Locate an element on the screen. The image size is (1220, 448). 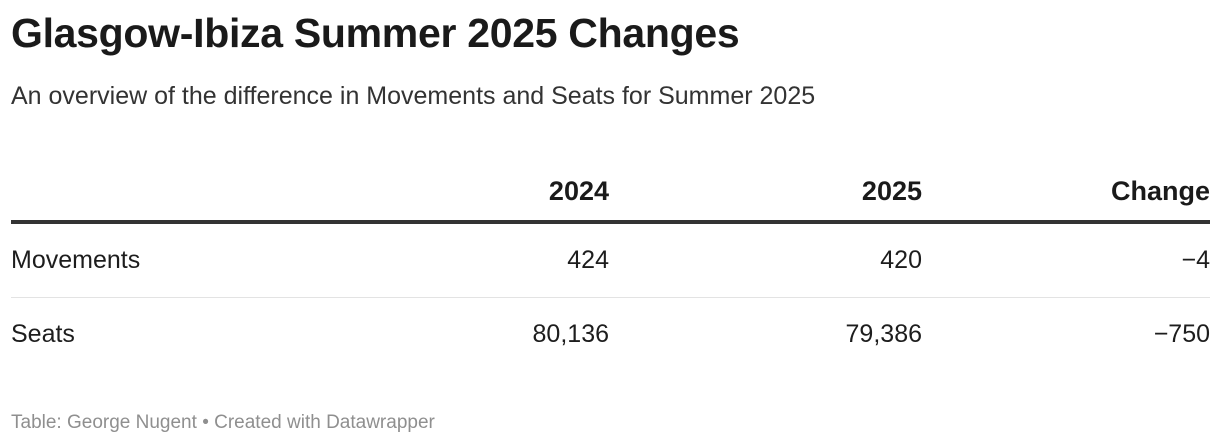
column-header-2024: 2024 is located at coordinates (460, 193).